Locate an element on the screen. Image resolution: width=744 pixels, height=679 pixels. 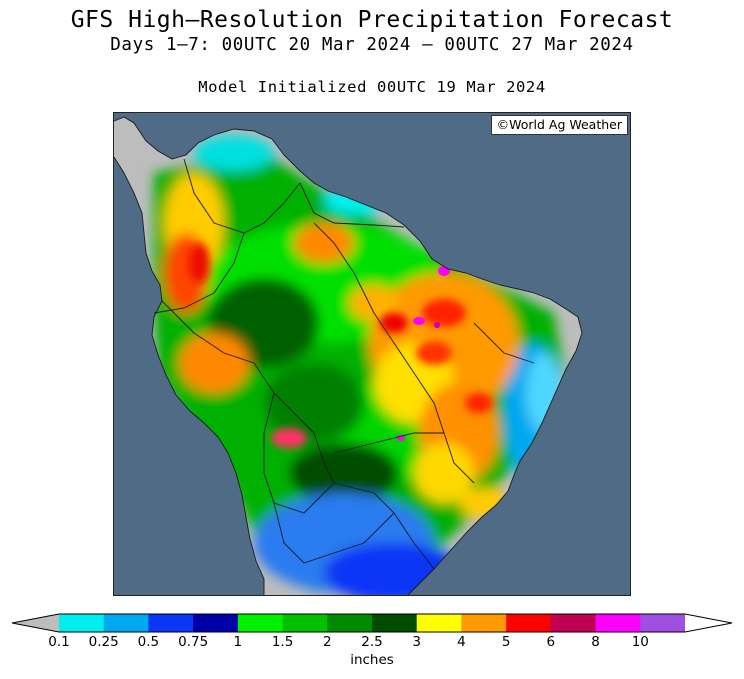
colorbar-under-triangle is located at coordinates (35, 623).